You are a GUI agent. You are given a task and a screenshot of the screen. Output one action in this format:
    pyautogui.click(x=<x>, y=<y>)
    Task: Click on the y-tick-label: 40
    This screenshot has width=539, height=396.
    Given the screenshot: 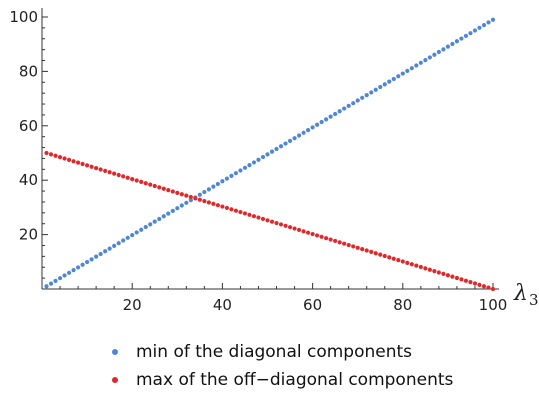 What is the action you would take?
    pyautogui.click(x=28, y=180)
    